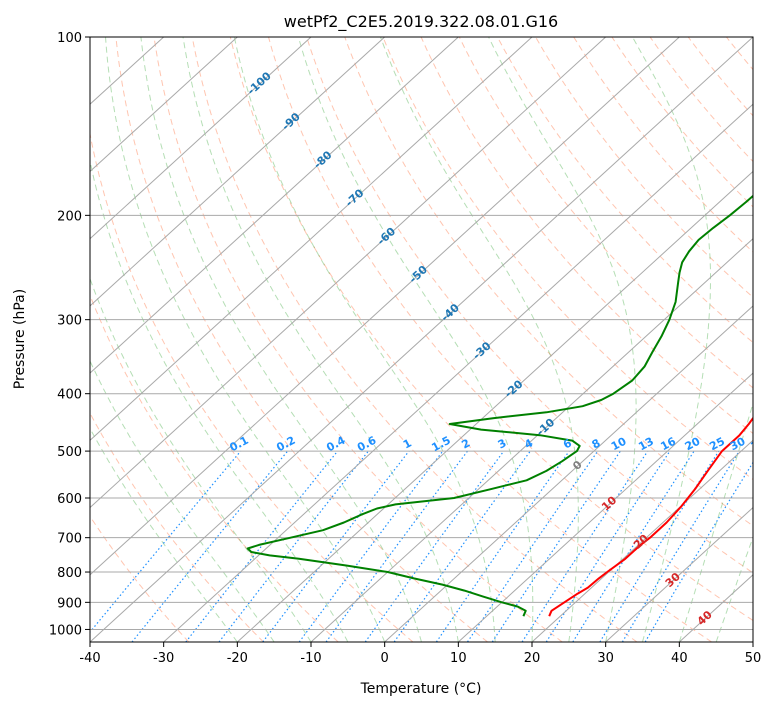  What do you see at coordinates (65, 630) in the screenshot?
I see `y-tick-label: 1000` at bounding box center [65, 630].